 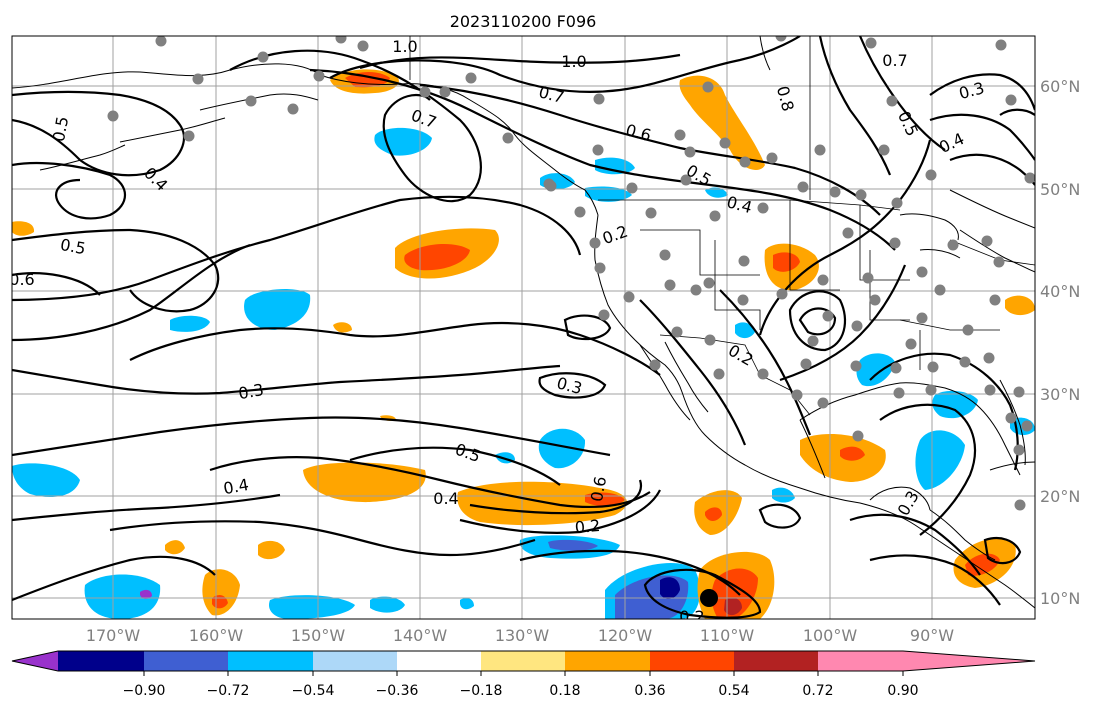 What do you see at coordinates (625, 635) in the screenshot?
I see `lon-label: 120°W` at bounding box center [625, 635].